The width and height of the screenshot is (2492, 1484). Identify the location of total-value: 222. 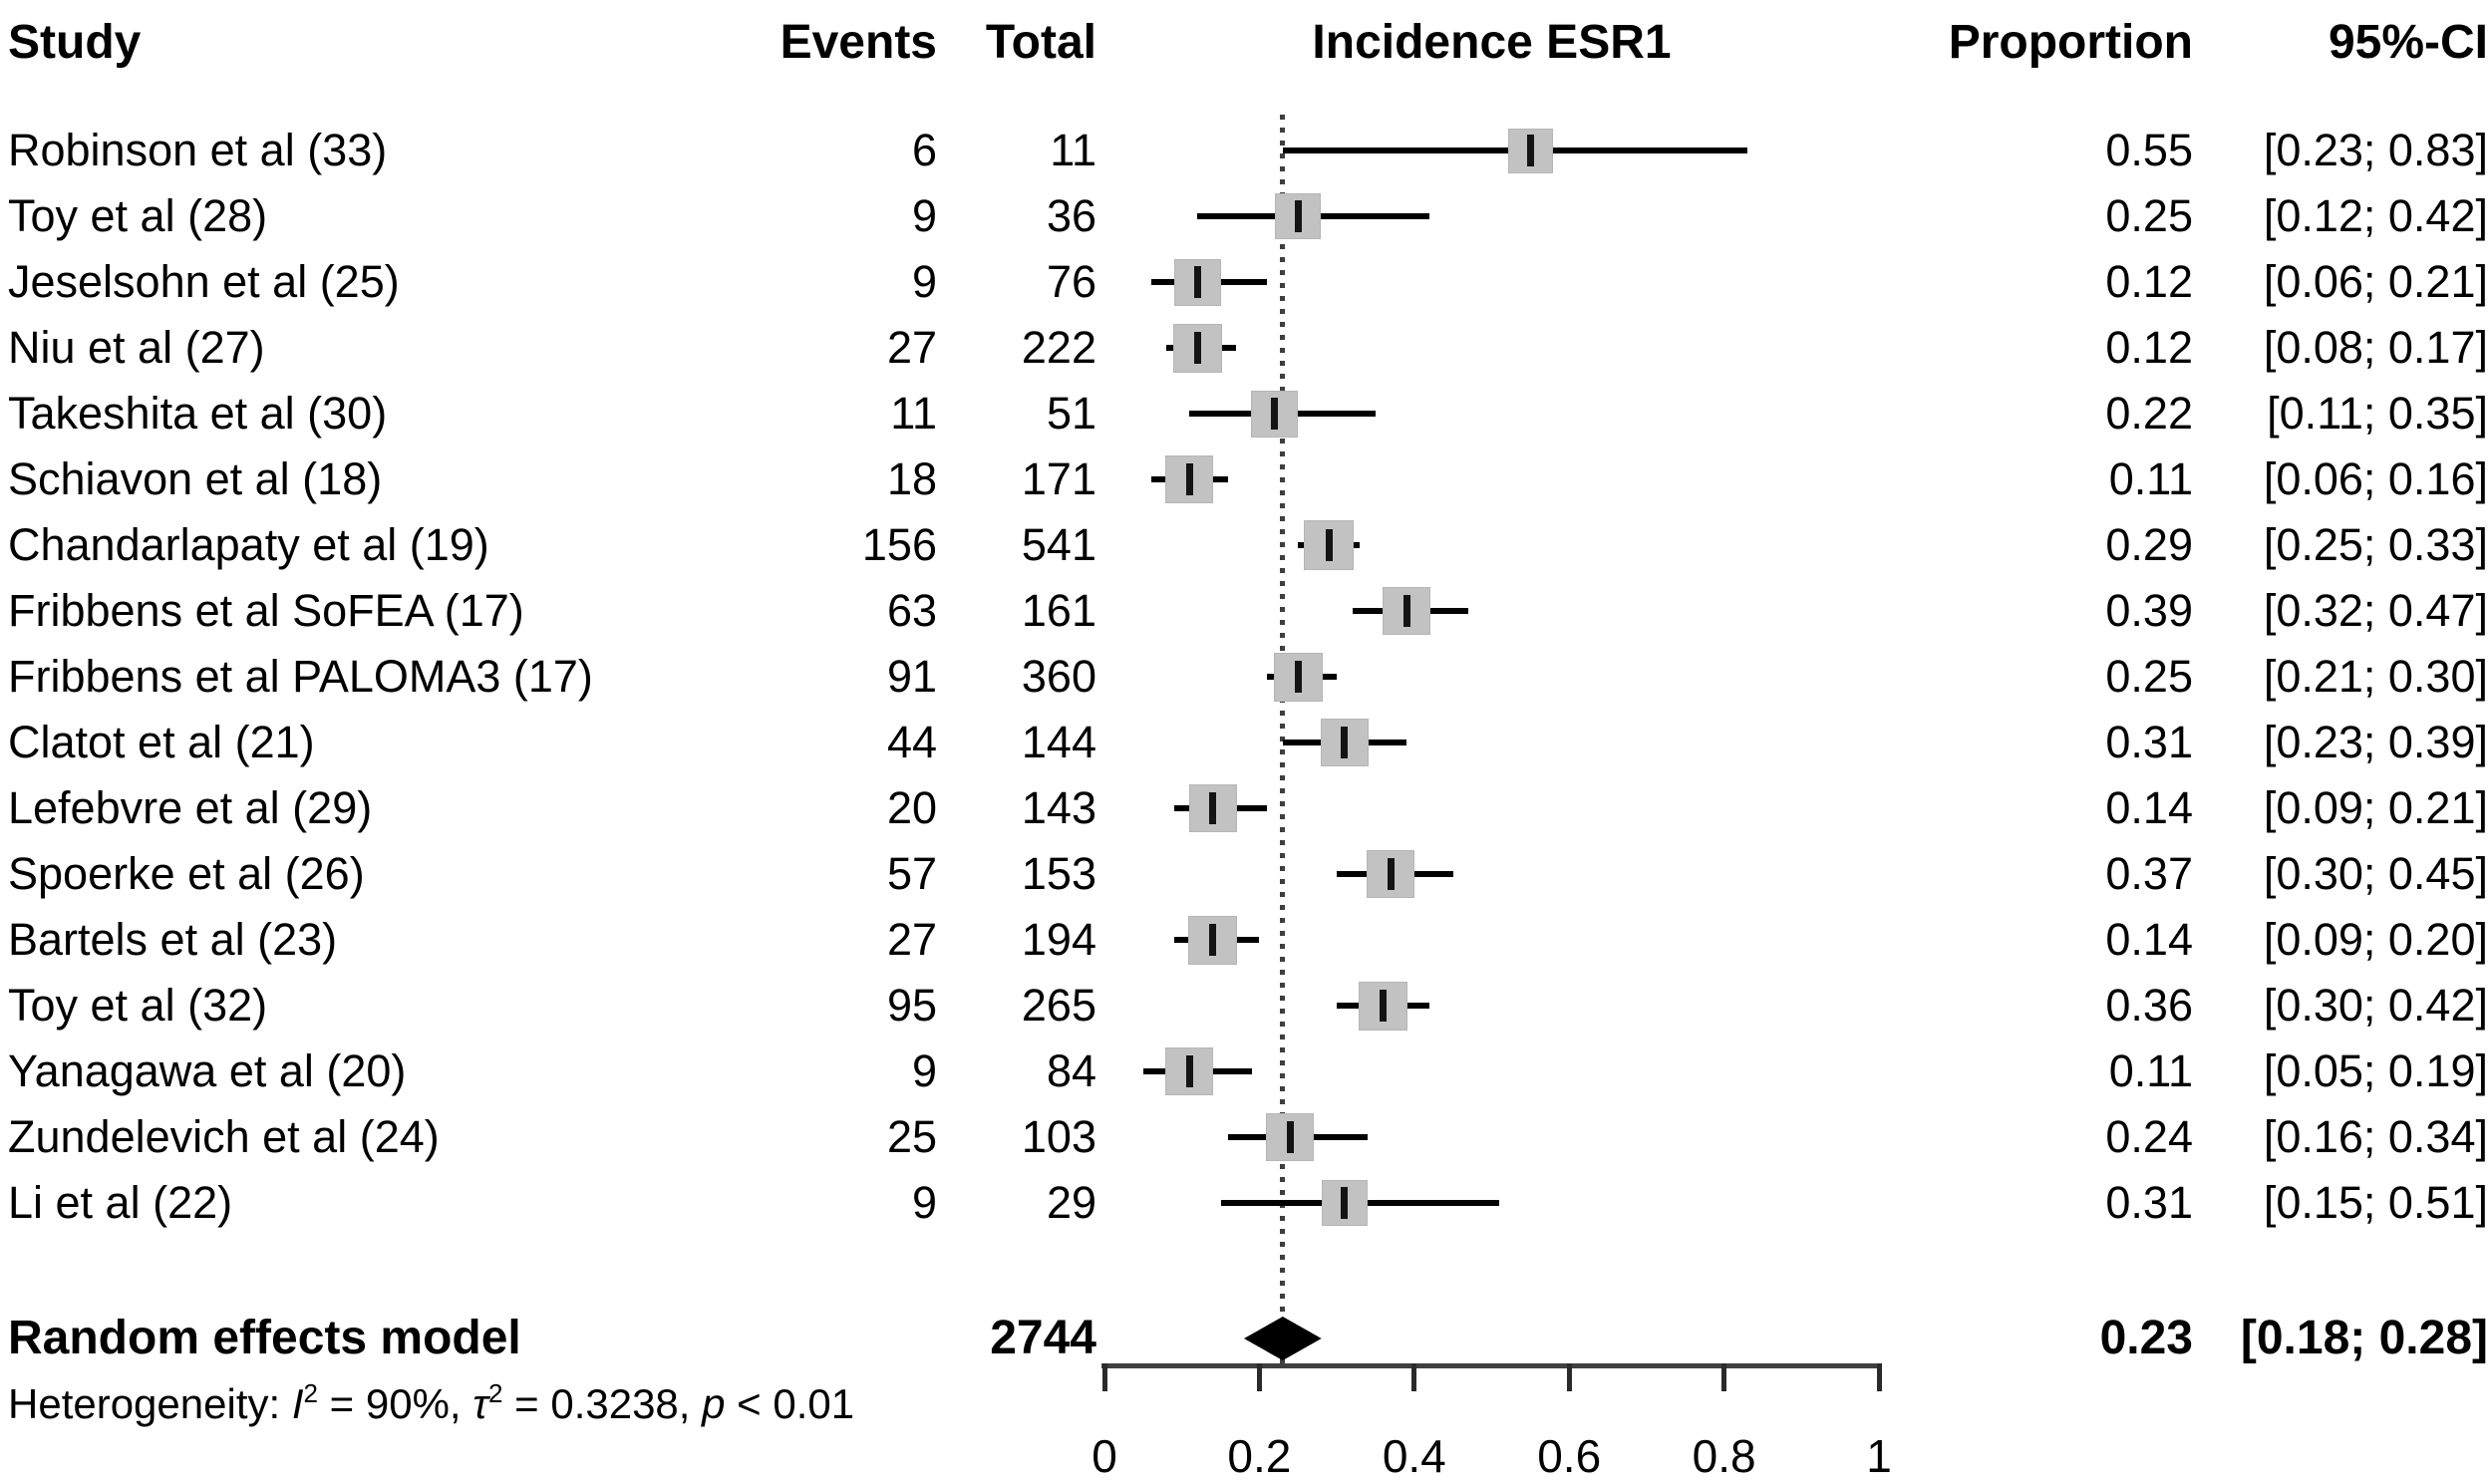
(1058, 347).